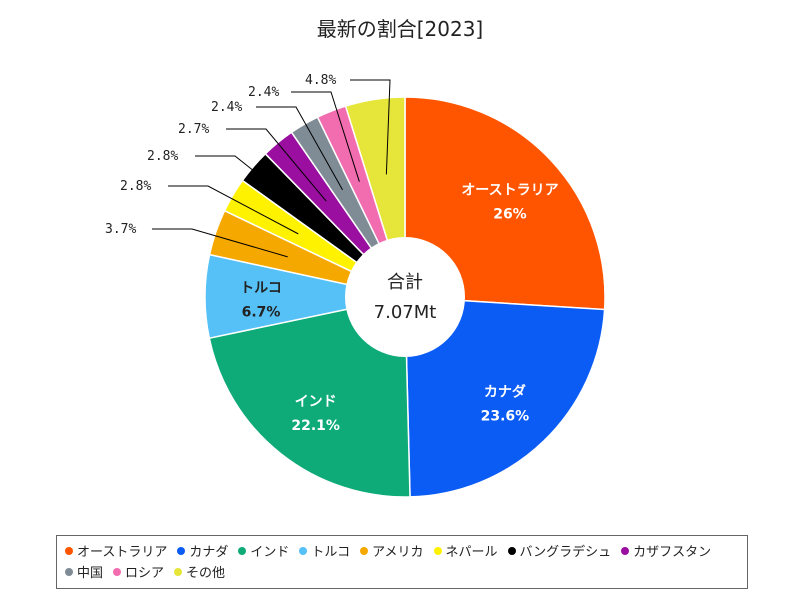 The height and width of the screenshot is (600, 800). I want to click on legend-label: オーストラリア, so click(122, 552).